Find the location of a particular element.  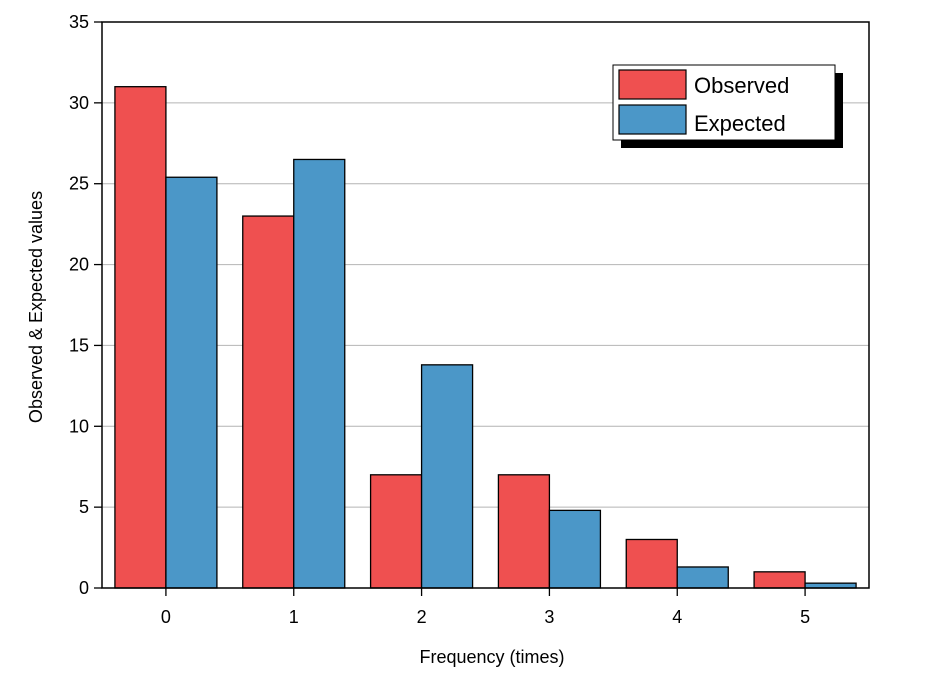

legend-label-observed: Observed is located at coordinates (741, 85).